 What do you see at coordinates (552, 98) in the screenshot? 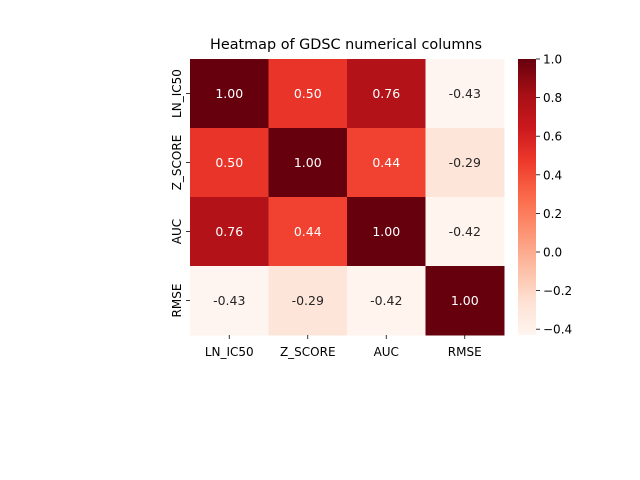
I see `colorbar-tick-label: 0.8` at bounding box center [552, 98].